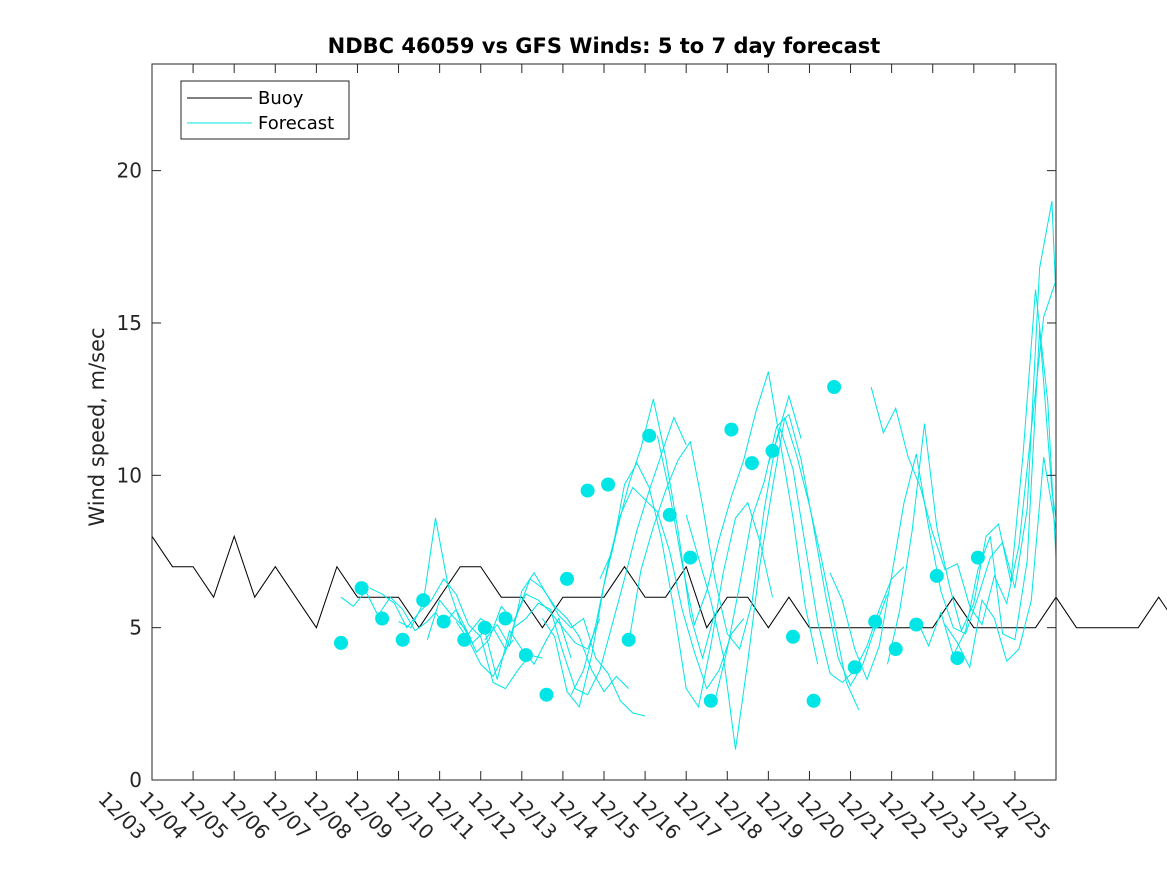 The width and height of the screenshot is (1167, 875). Describe the element at coordinates (129, 475) in the screenshot. I see `y-tick-label: 10` at that location.